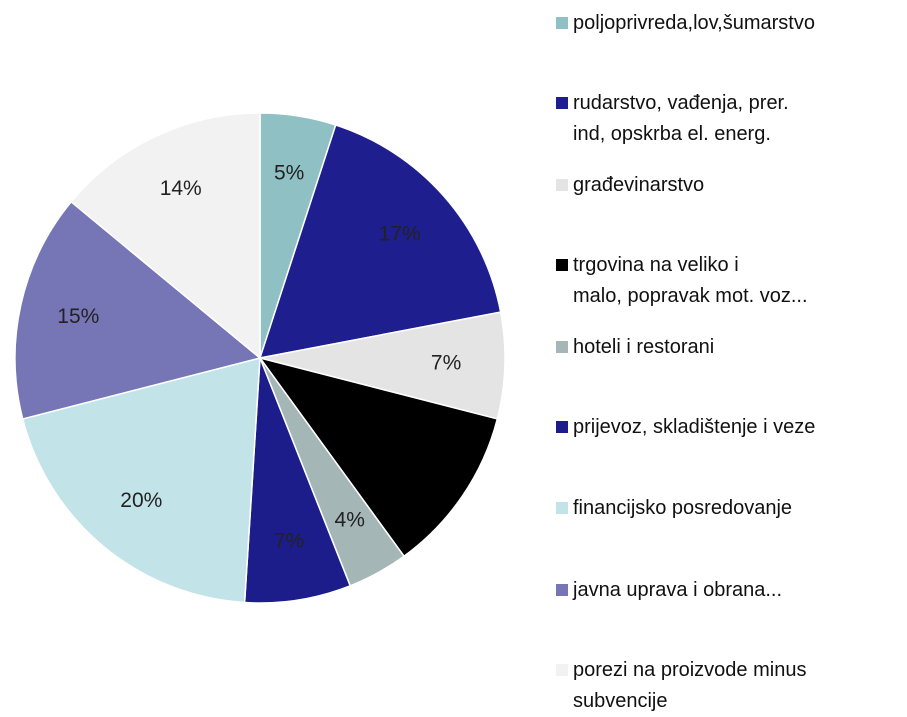 The height and width of the screenshot is (717, 907). What do you see at coordinates (400, 233) in the screenshot?
I see `data-label: 17%` at bounding box center [400, 233].